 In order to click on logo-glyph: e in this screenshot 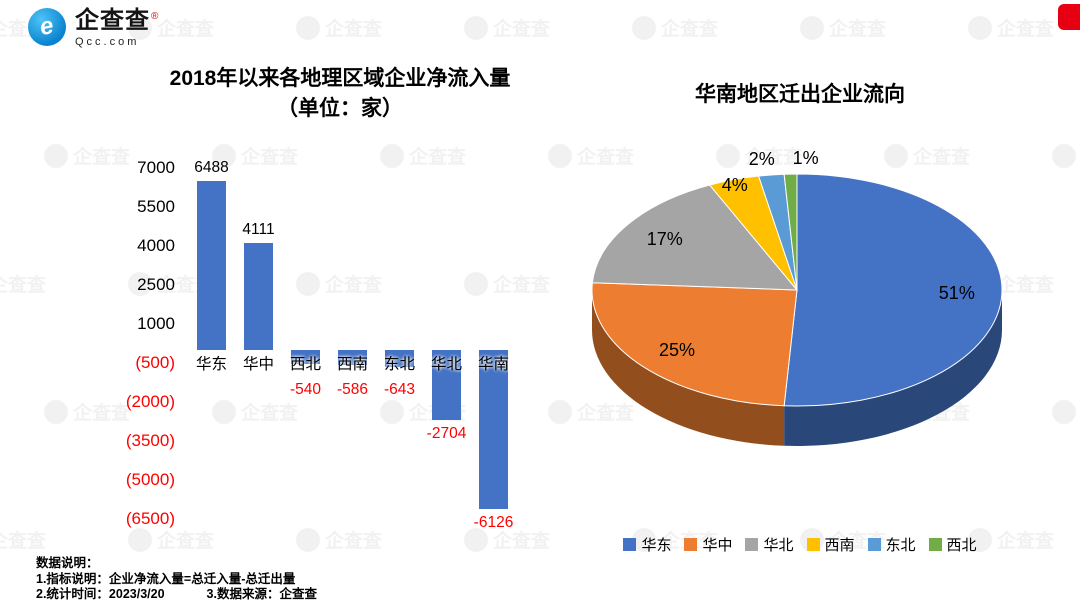, I will do `click(47, 26)`.